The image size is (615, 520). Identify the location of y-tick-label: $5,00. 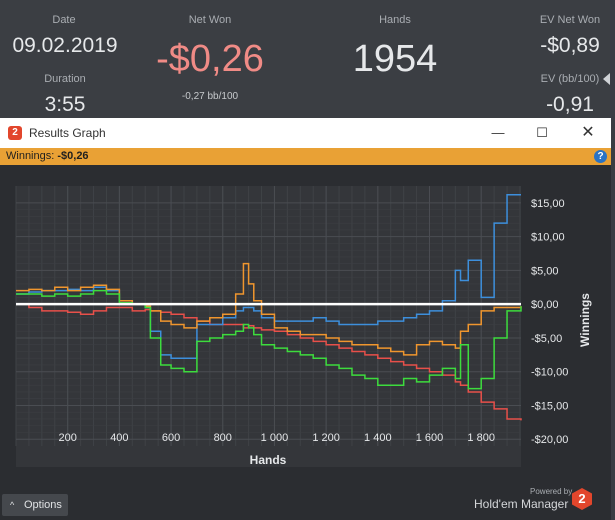
(545, 271).